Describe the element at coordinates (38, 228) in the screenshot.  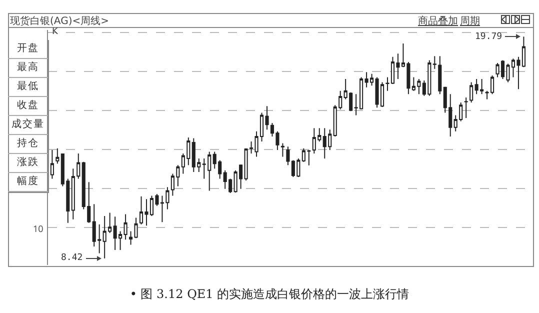
I see `text: 10` at that location.